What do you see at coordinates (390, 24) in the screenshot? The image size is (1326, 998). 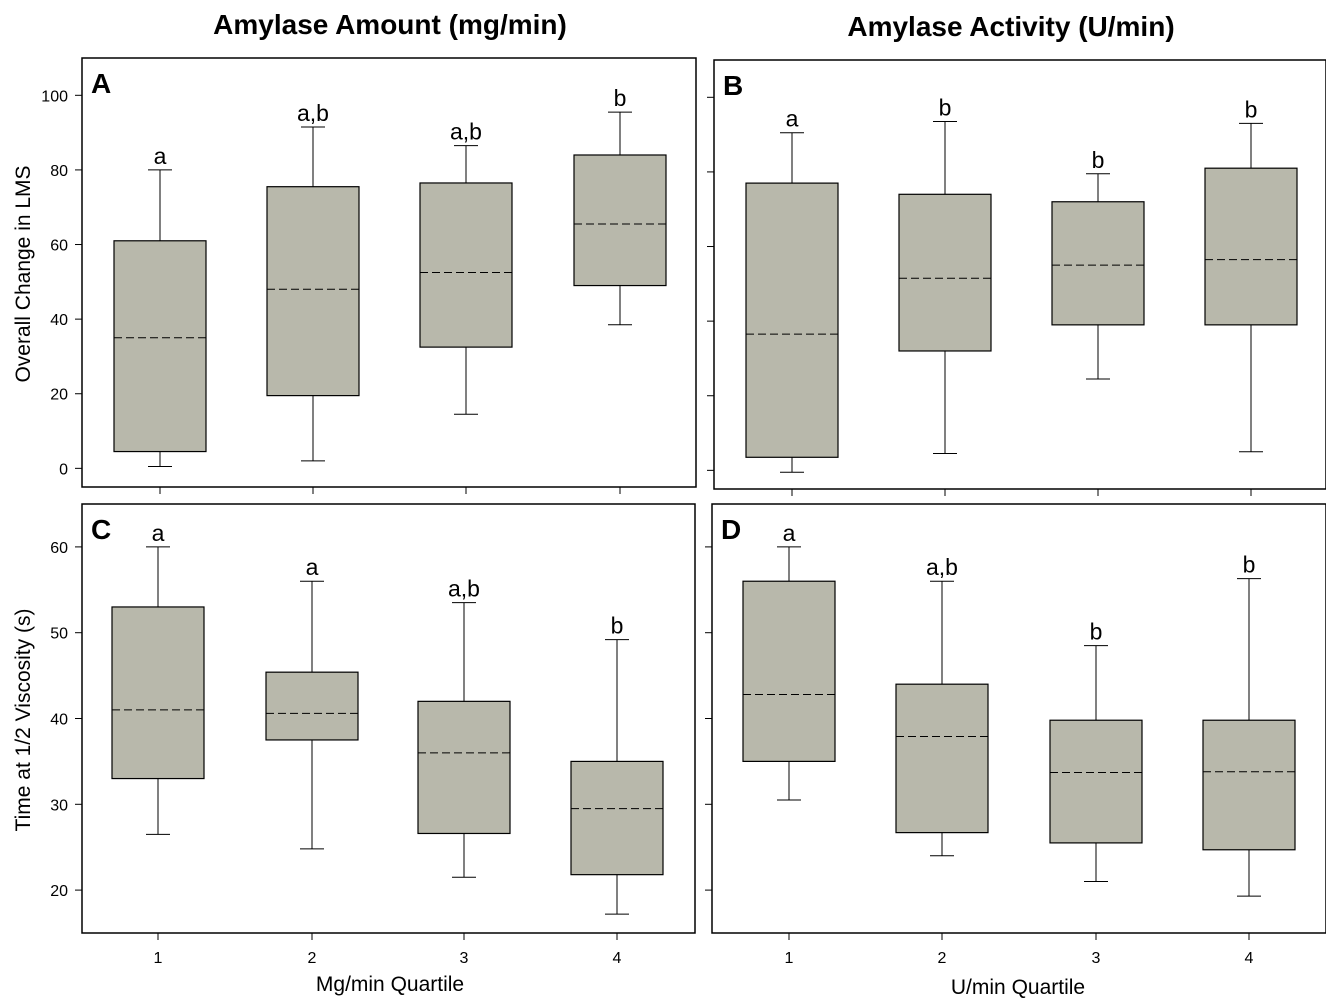 I see `column-title-left: Amylase Amount (mg/min)` at bounding box center [390, 24].